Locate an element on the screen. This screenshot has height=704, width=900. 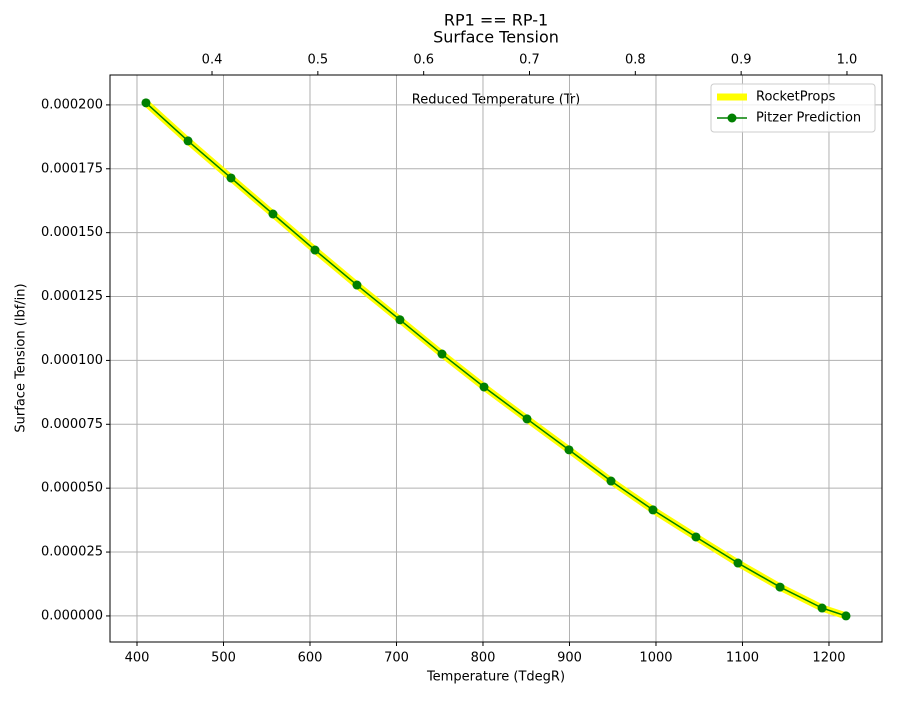
x-axis-label: Temperature (TdegR) is located at coordinates (495, 677).